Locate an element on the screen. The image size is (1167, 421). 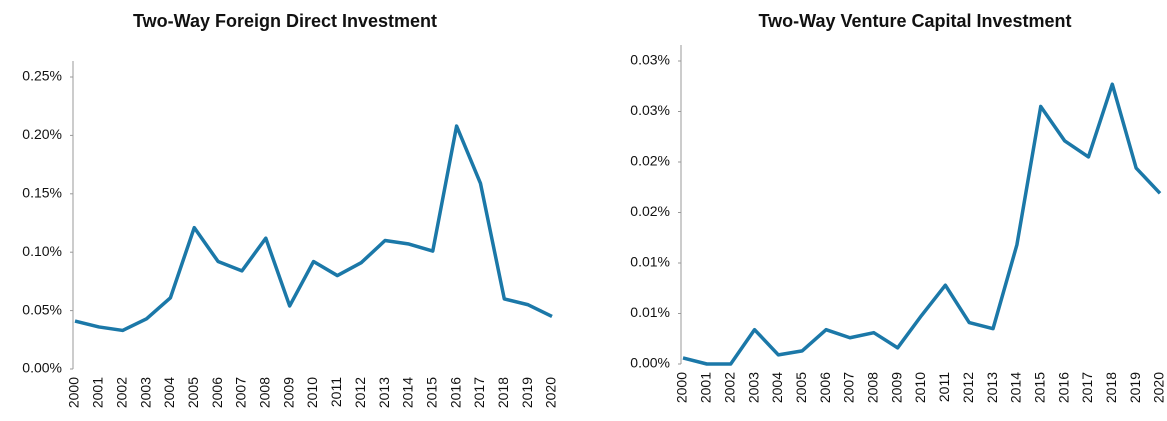
y-tick-label: 0.25% is located at coordinates (42, 76).